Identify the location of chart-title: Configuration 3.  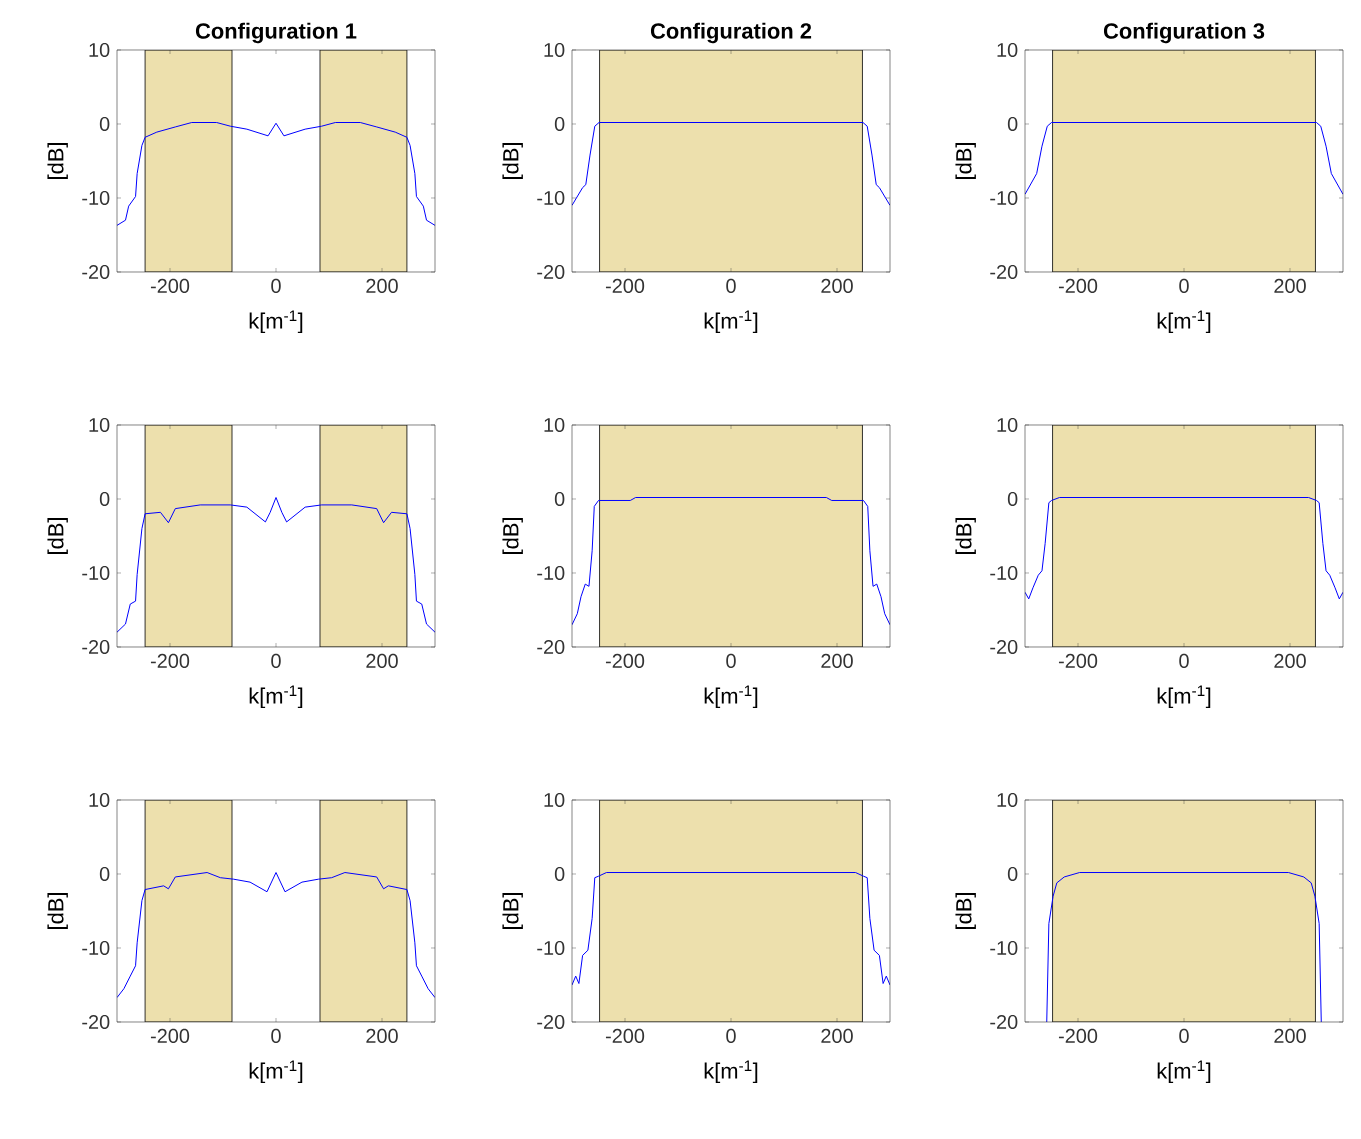
(1184, 33).